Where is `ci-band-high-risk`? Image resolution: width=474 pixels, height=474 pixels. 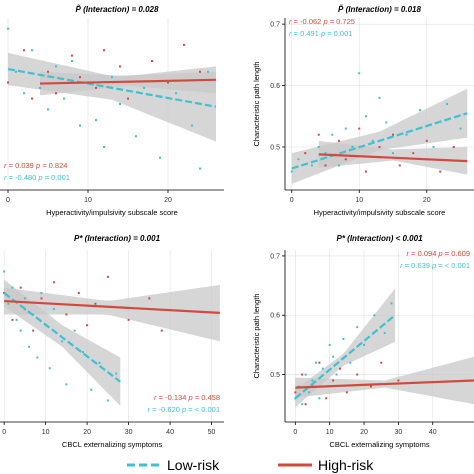 ci-band-high-risk is located at coordinates (112, 313).